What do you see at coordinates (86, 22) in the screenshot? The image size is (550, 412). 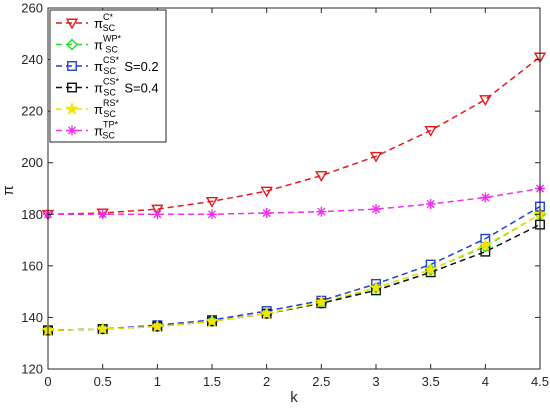 I see `legend-item-1: πC* SC` at bounding box center [86, 22].